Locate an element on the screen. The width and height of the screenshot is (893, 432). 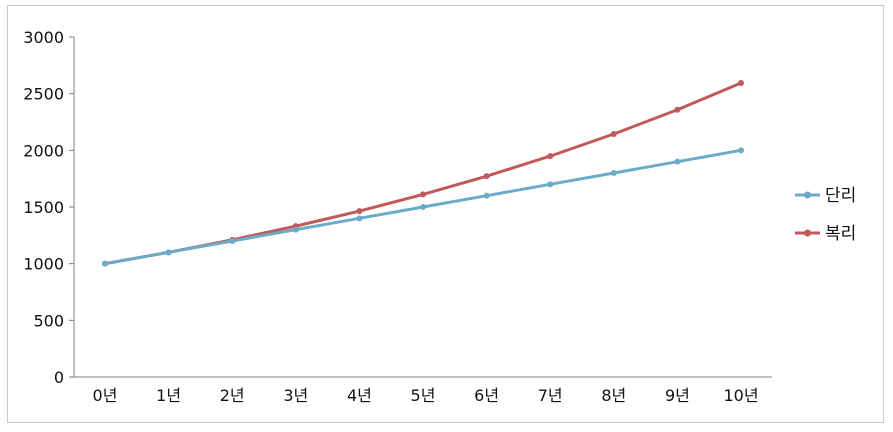
y-tick-label: 2000 is located at coordinates (43, 150).